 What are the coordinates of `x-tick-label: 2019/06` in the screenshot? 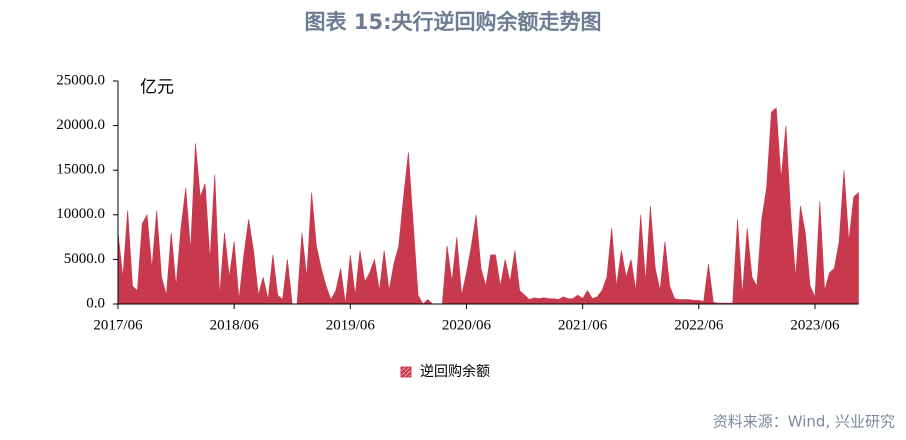 It's located at (351, 325).